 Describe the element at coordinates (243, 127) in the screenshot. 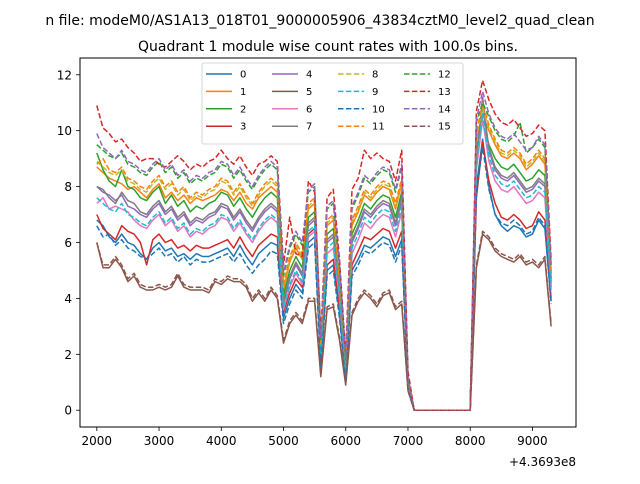

I see `legend-label-3: 3` at that location.